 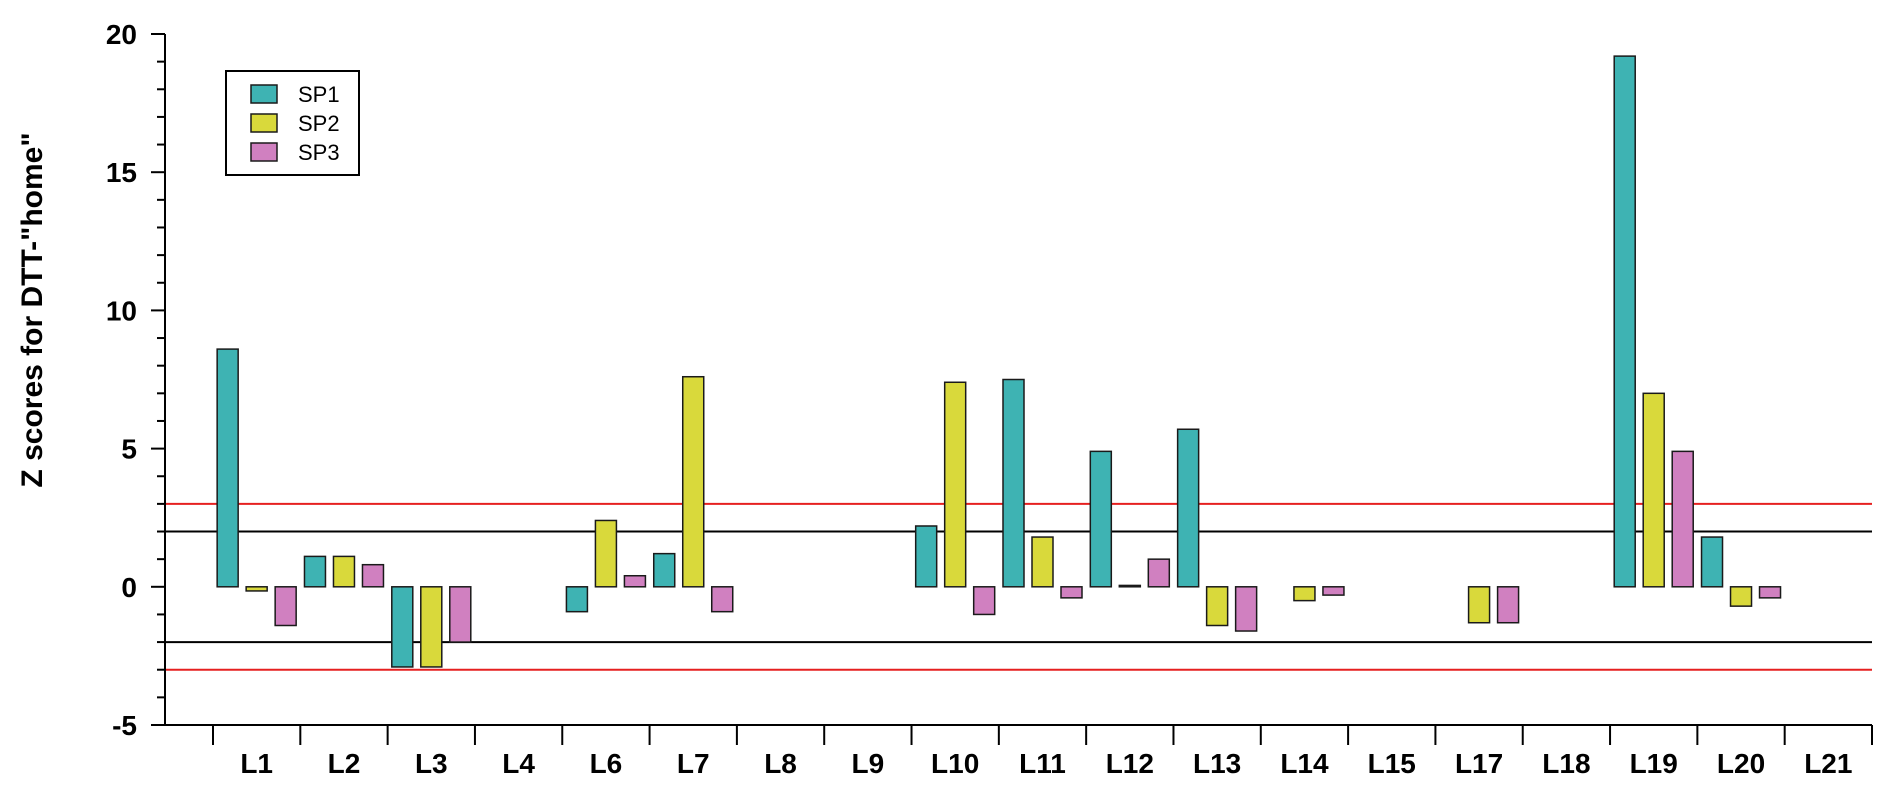 I want to click on bar-L14-SP3, so click(x=1333, y=591).